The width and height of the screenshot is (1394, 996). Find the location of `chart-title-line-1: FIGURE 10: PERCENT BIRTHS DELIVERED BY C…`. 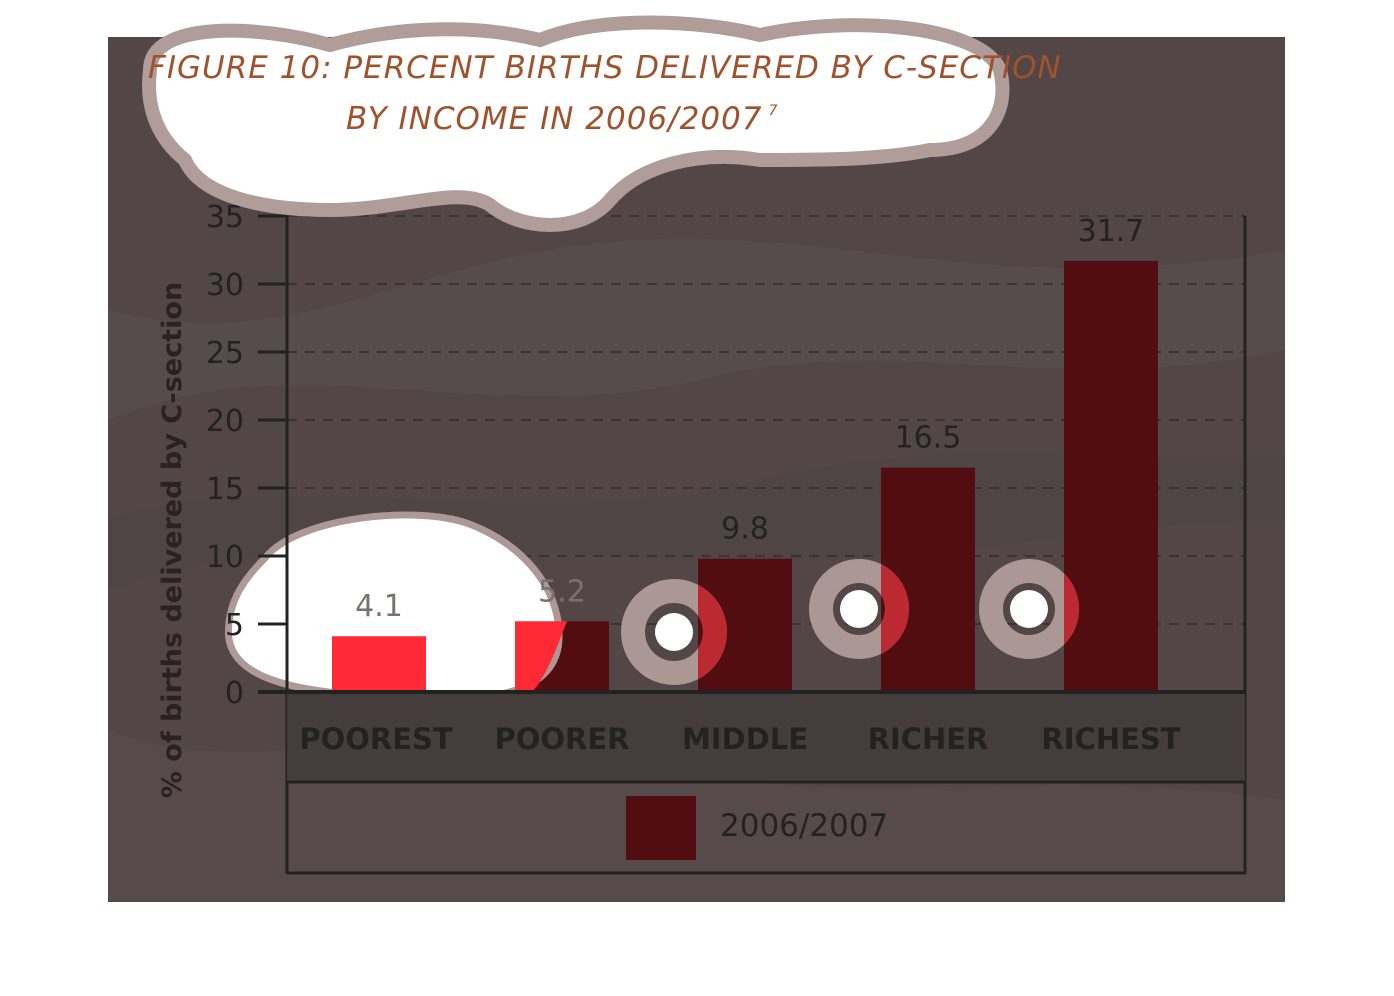

chart-title-line-1: FIGURE 10: PERCENT BIRTHS DELIVERED BY C… is located at coordinates (605, 68).